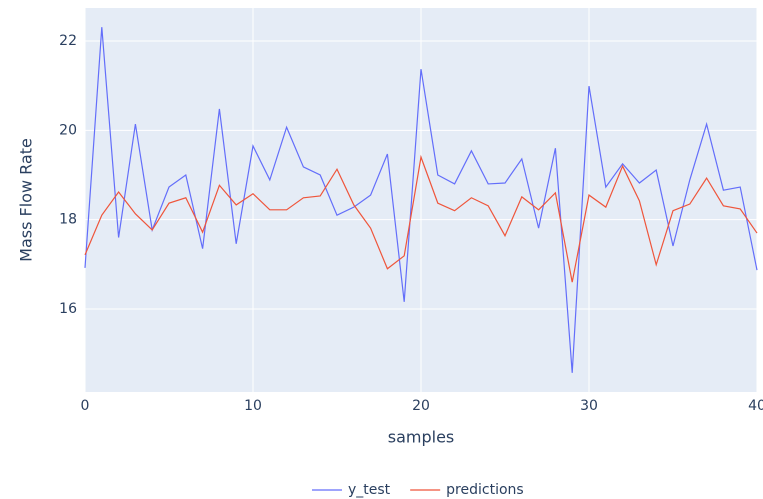  Describe the element at coordinates (369, 490) in the screenshot. I see `legend-label: y_test` at that location.